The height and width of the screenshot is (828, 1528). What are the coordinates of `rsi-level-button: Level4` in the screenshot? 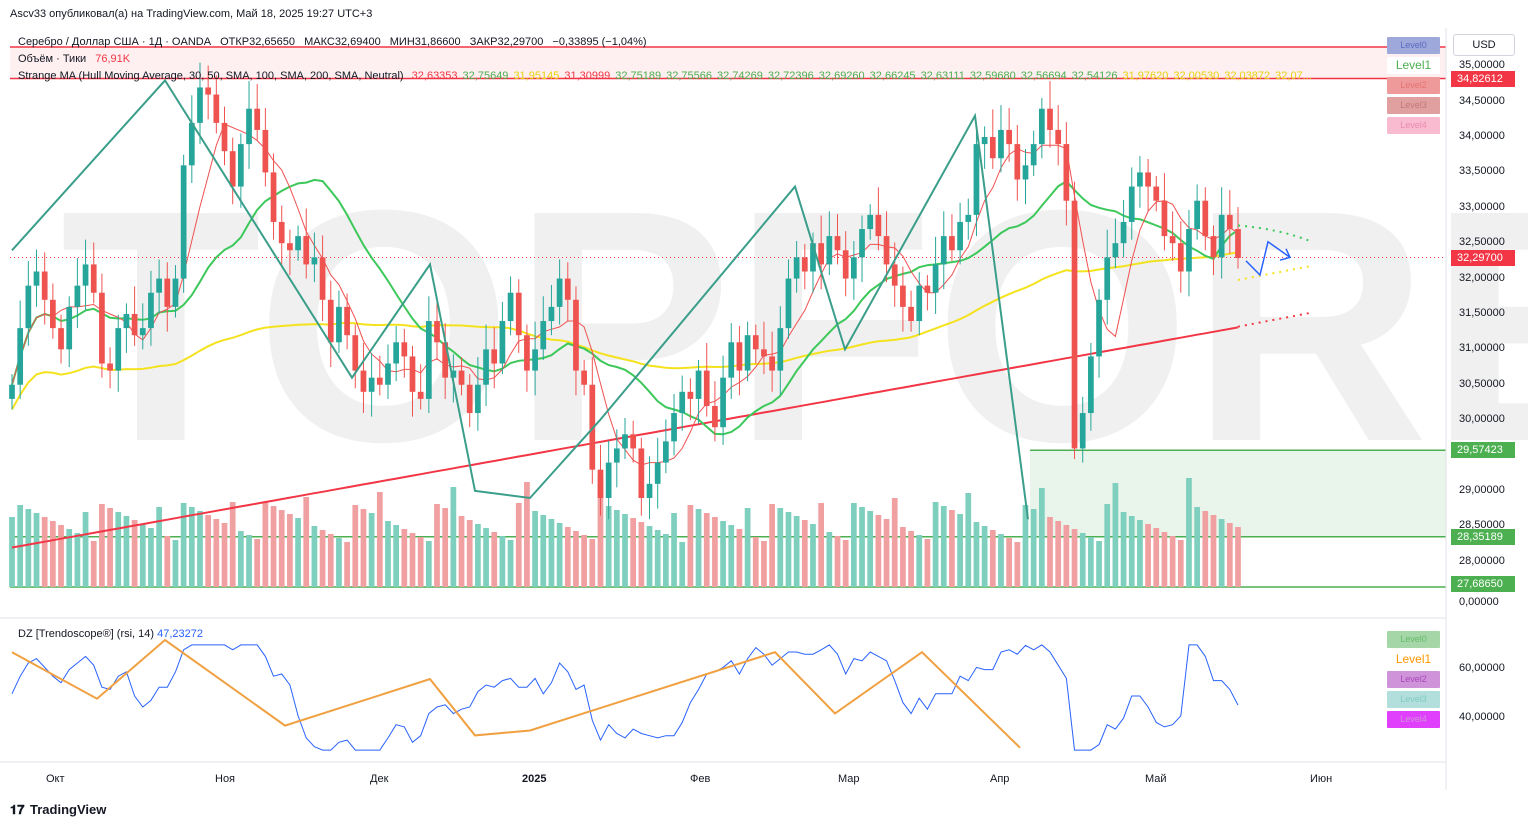 It's located at (1413, 719).